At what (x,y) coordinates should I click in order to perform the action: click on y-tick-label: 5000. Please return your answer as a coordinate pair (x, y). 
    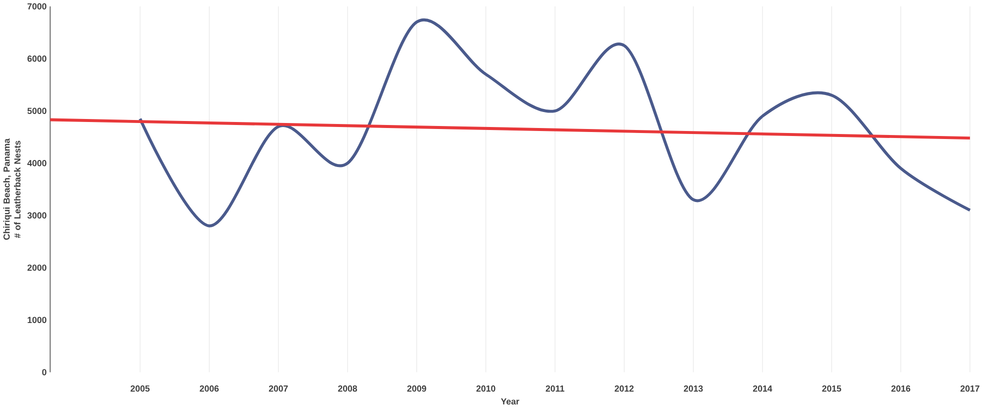
    Looking at the image, I should click on (36, 111).